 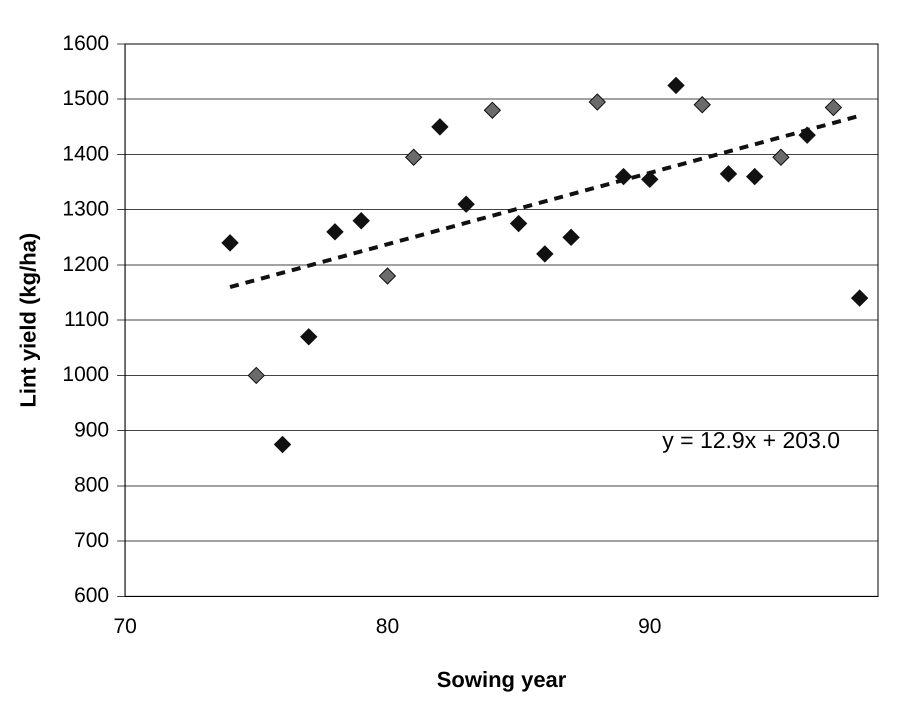 I want to click on y-tick-label: 800, so click(x=92, y=485).